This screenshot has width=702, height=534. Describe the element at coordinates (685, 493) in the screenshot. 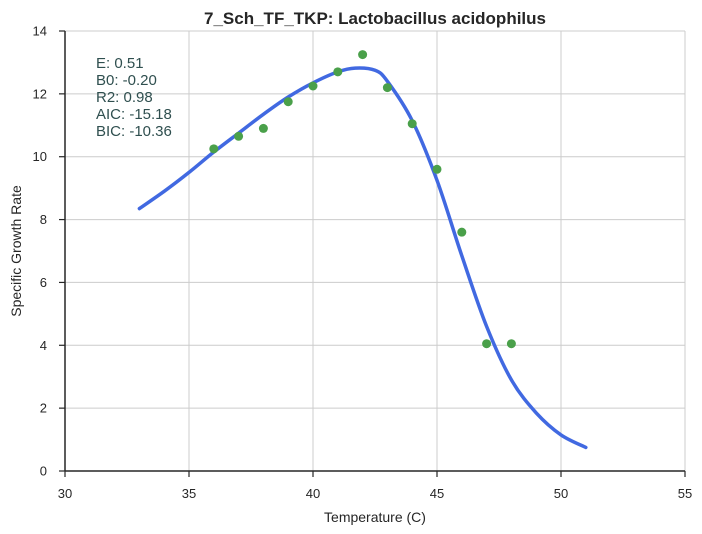

I see `x-tick-label: 55` at that location.